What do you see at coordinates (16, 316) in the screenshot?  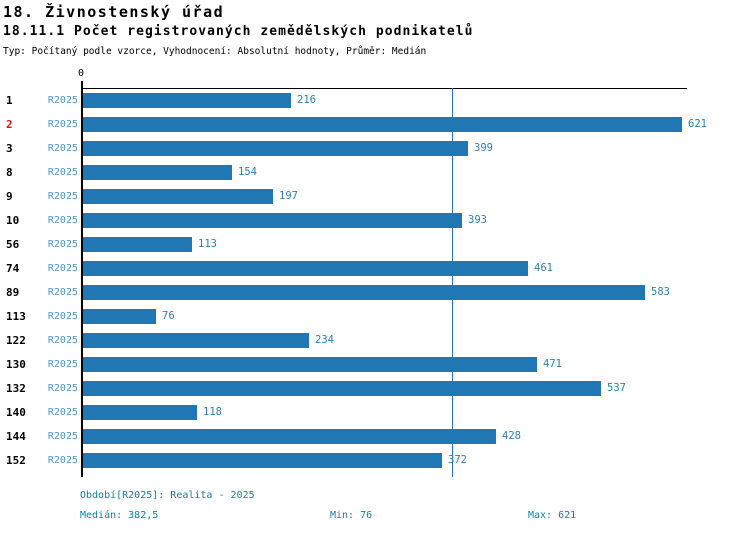 I see `row-category-label: 113` at bounding box center [16, 316].